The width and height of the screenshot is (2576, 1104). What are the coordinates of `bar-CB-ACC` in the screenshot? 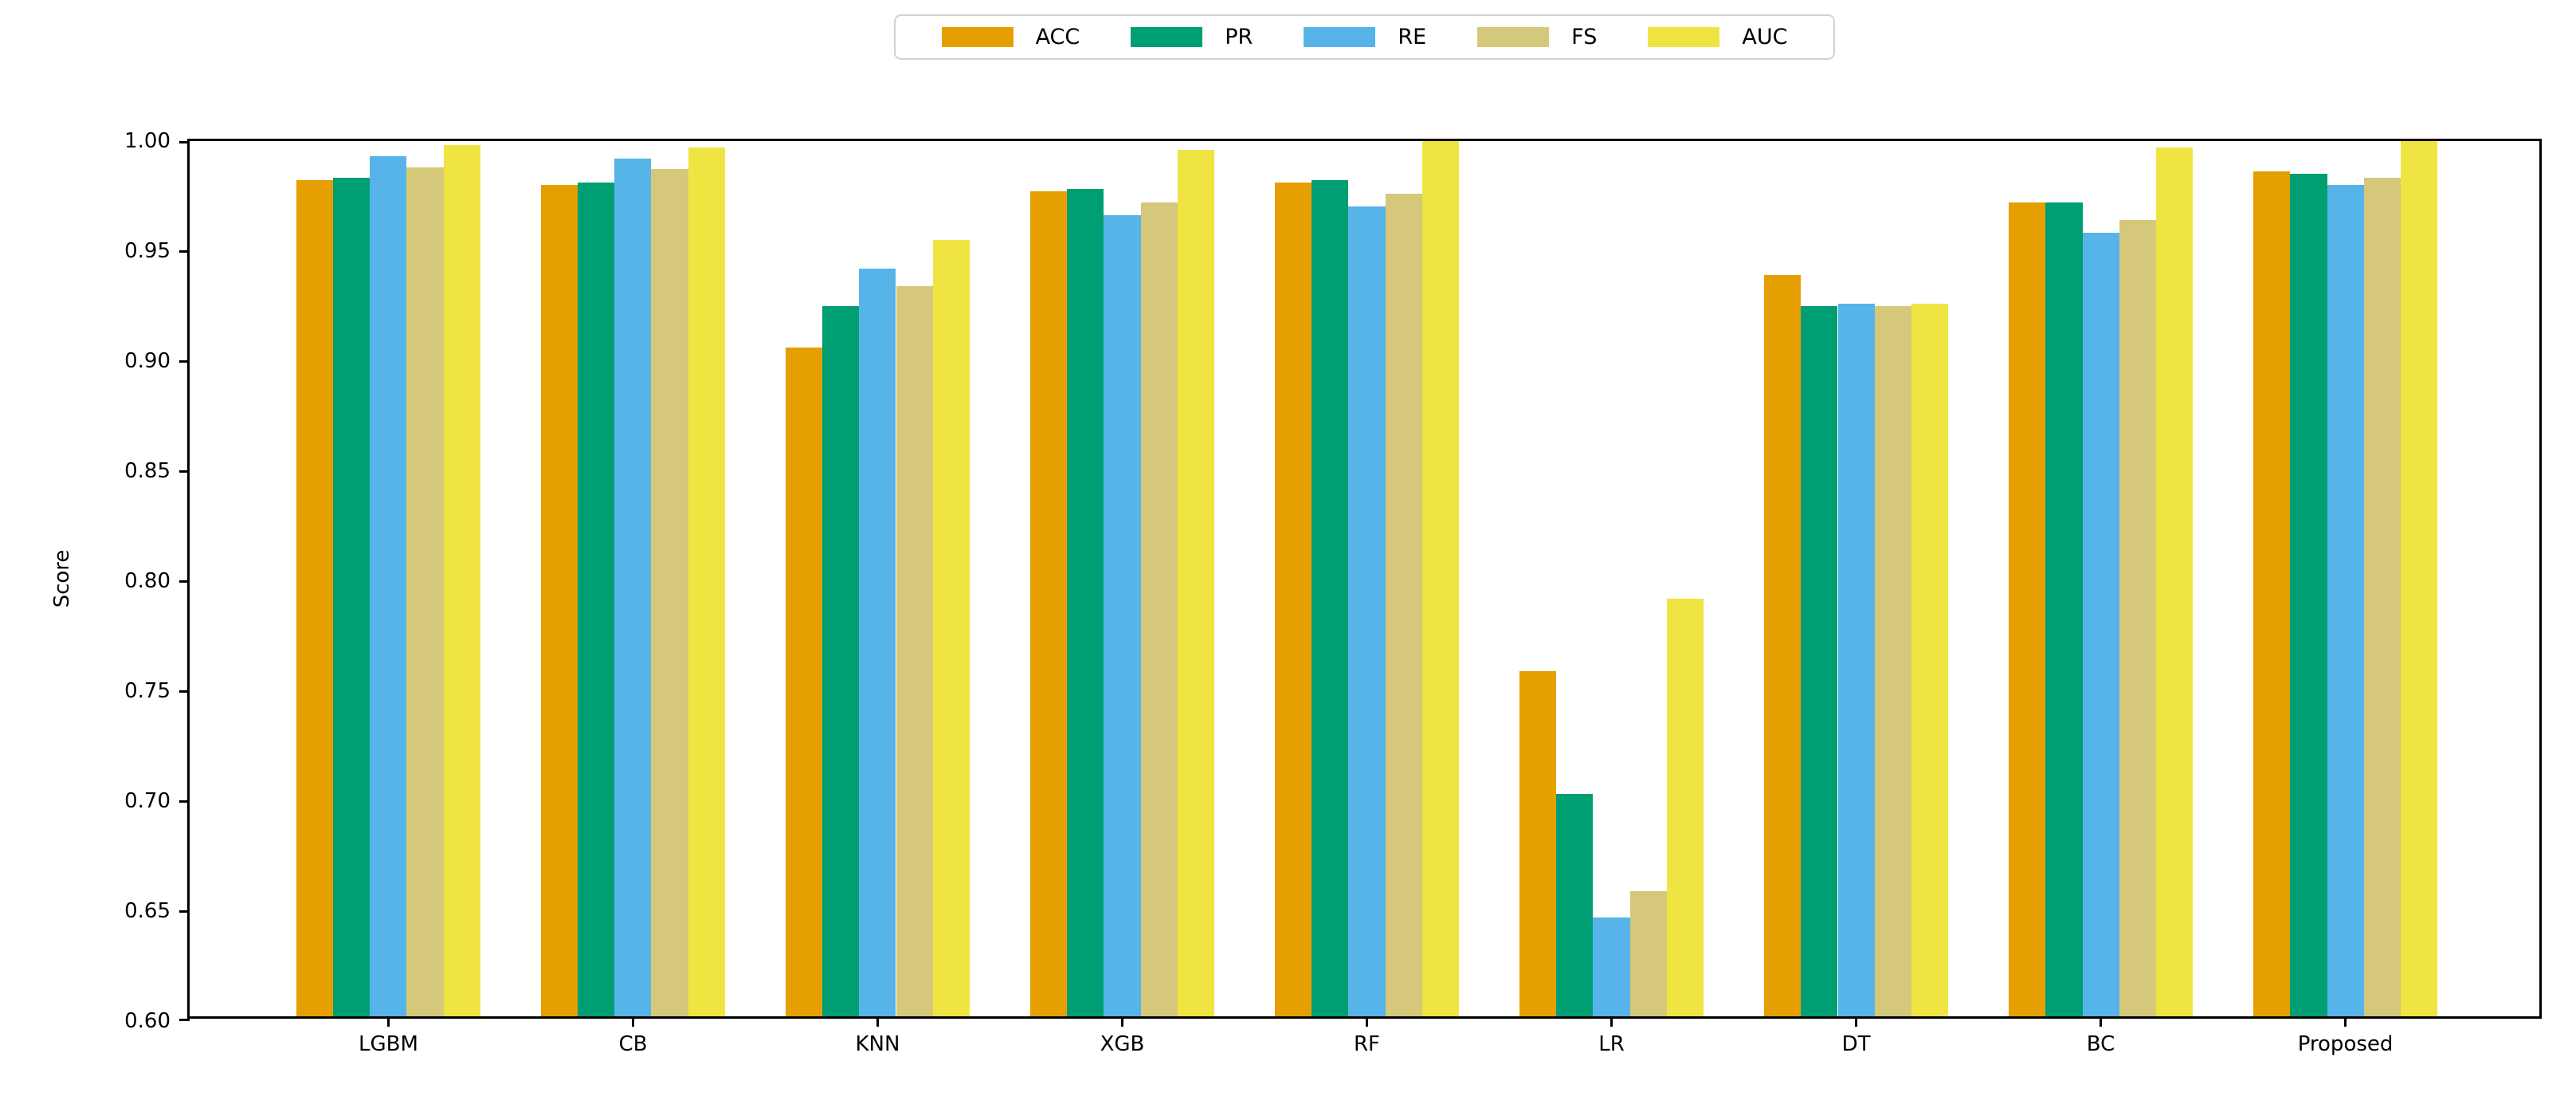 It's located at (559, 600).